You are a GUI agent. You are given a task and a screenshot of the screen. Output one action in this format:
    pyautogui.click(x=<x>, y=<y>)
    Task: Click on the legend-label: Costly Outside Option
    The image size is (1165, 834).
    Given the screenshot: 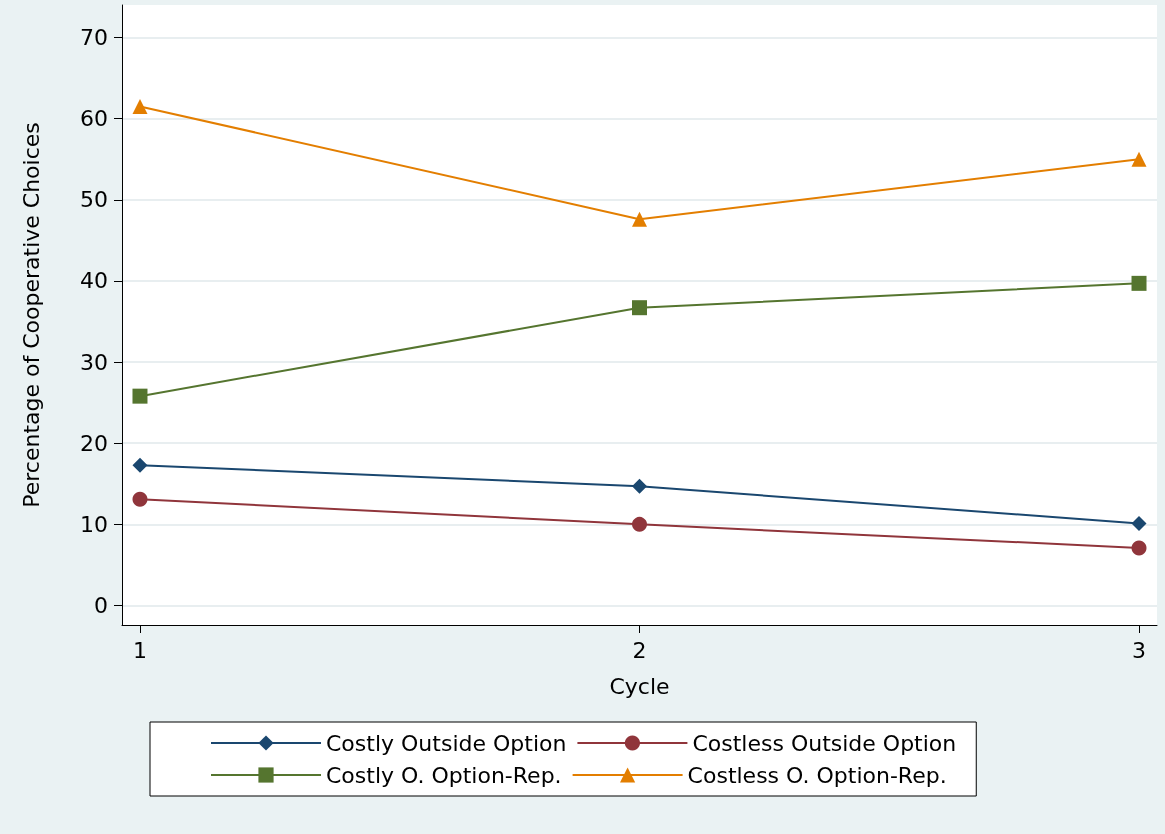 What is the action you would take?
    pyautogui.click(x=446, y=743)
    